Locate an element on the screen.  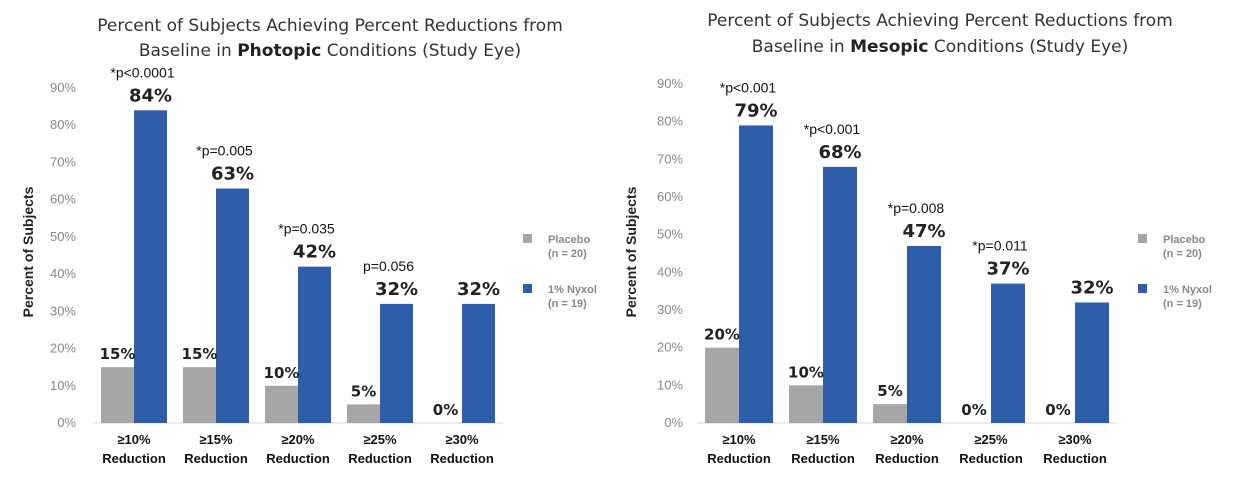
data-label-nyxol: 79% is located at coordinates (755, 110).